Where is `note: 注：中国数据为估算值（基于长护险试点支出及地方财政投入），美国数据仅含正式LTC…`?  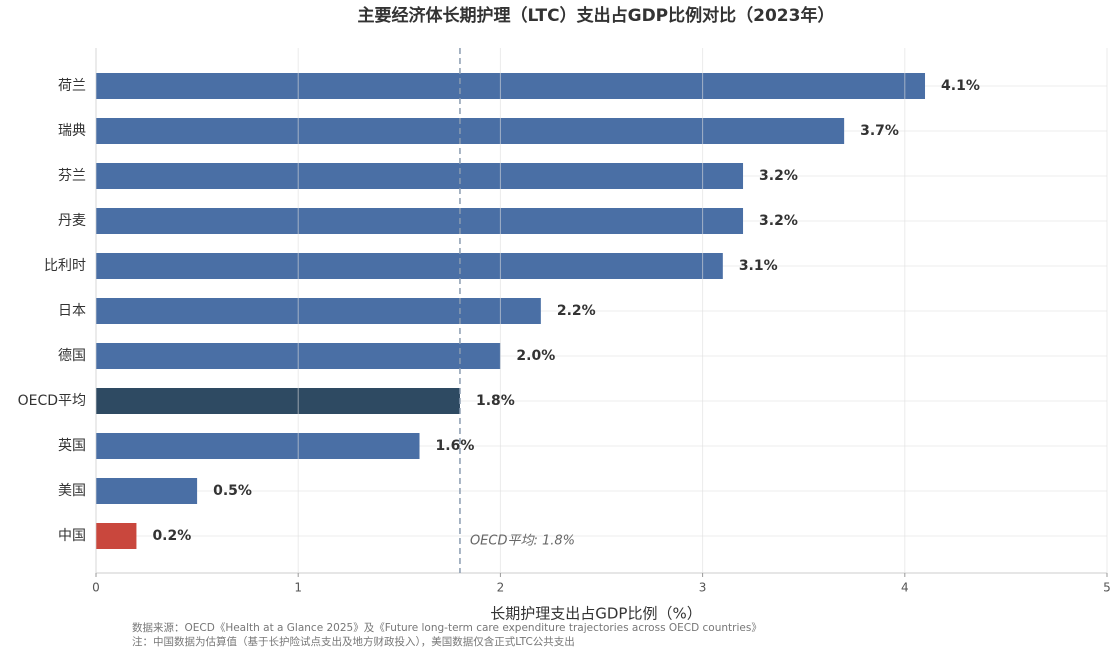
note: 注：中国数据为估算值（基于长护险试点支出及地方财政投入），美国数据仅含正式LTC… is located at coordinates (353, 641).